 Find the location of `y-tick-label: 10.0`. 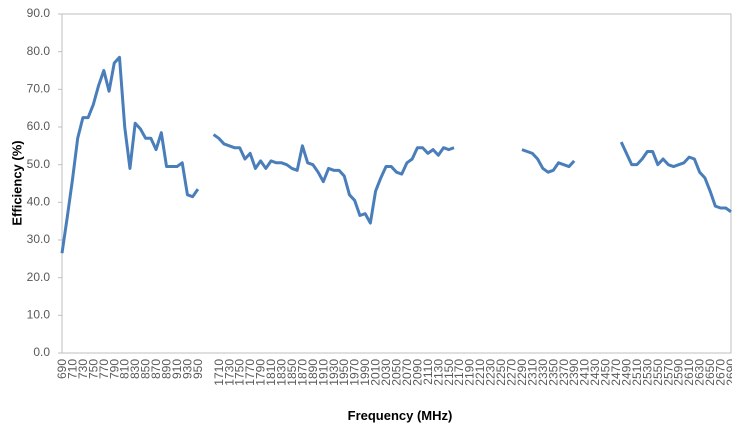

y-tick-label: 10.0 is located at coordinates (39, 315).